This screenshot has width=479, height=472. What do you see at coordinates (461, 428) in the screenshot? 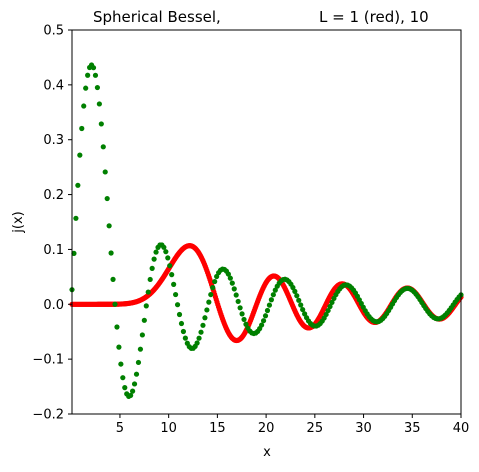
I see `x-tick-label: 40` at bounding box center [461, 428].